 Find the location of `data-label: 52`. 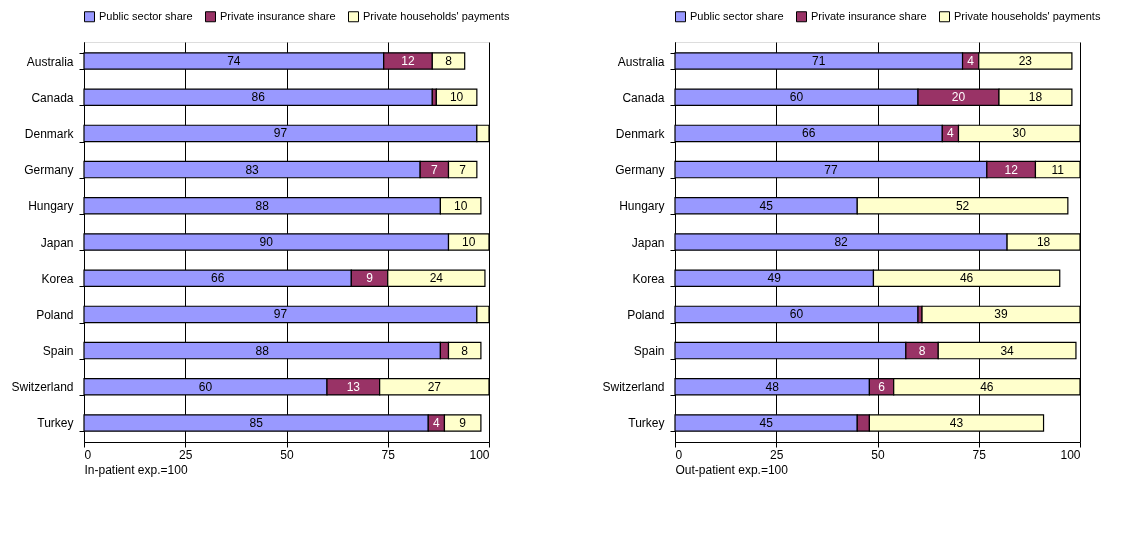

data-label: 52 is located at coordinates (962, 205).